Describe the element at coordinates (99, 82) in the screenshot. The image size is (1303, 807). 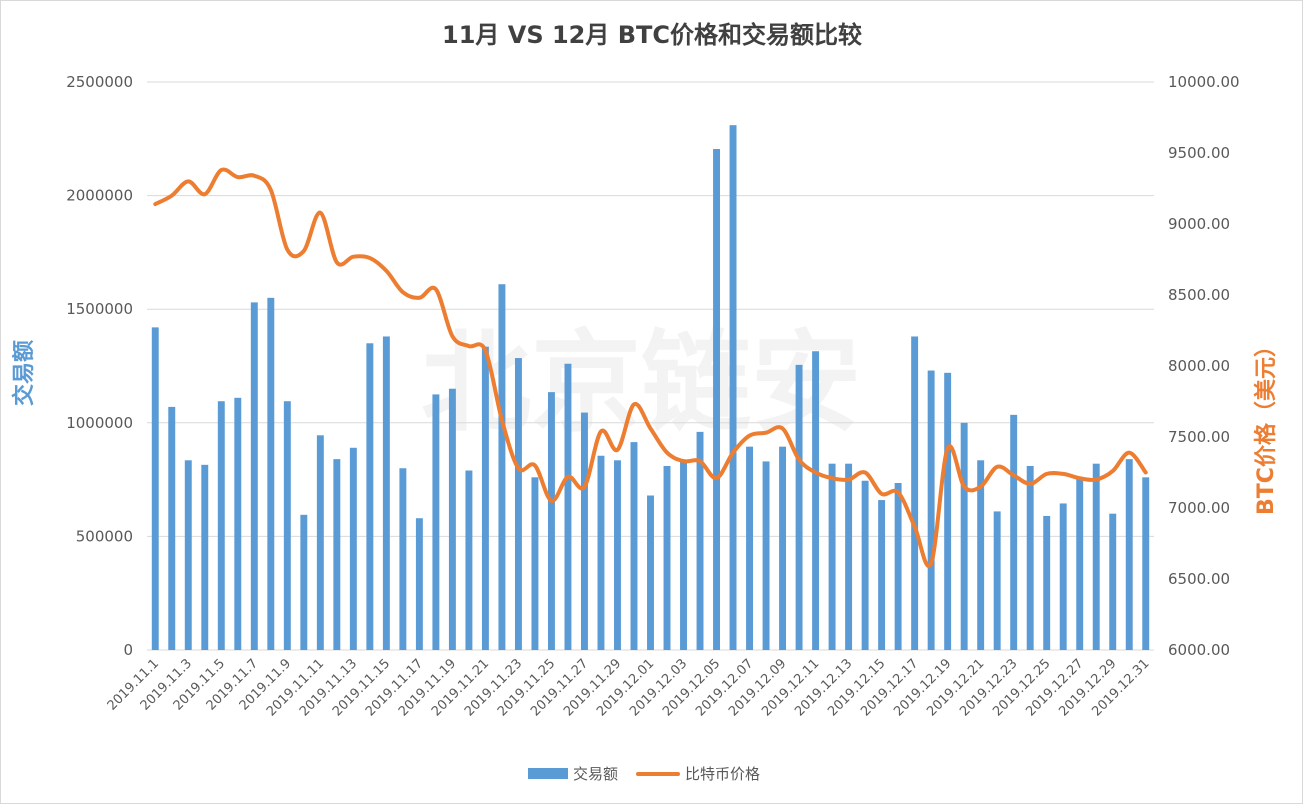
I see `left-tick-label: 2500000` at that location.